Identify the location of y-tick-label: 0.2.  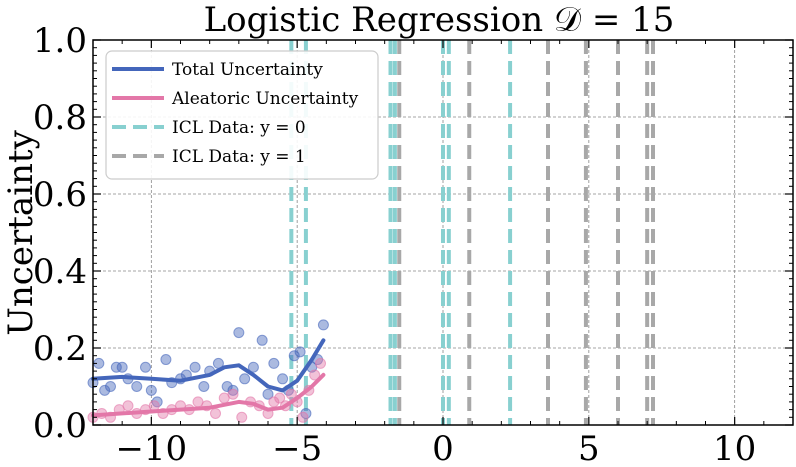
(60, 349).